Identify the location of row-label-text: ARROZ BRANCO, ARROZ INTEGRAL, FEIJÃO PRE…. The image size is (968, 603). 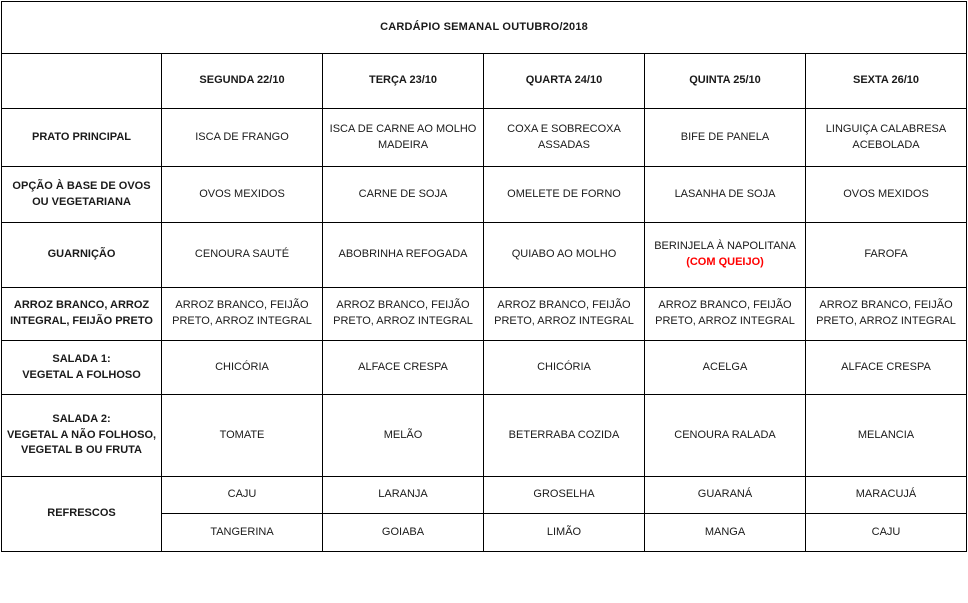
(81, 313).